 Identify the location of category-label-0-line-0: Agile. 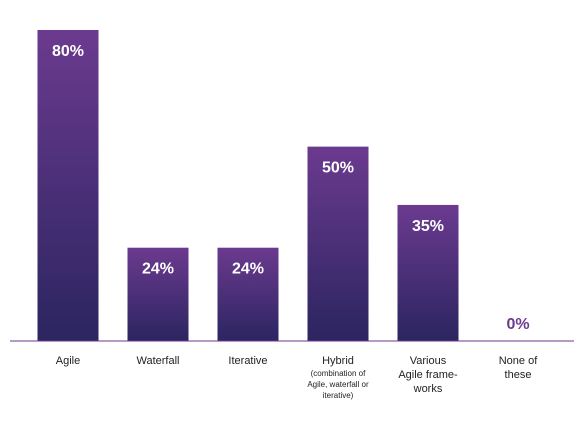
(68, 361).